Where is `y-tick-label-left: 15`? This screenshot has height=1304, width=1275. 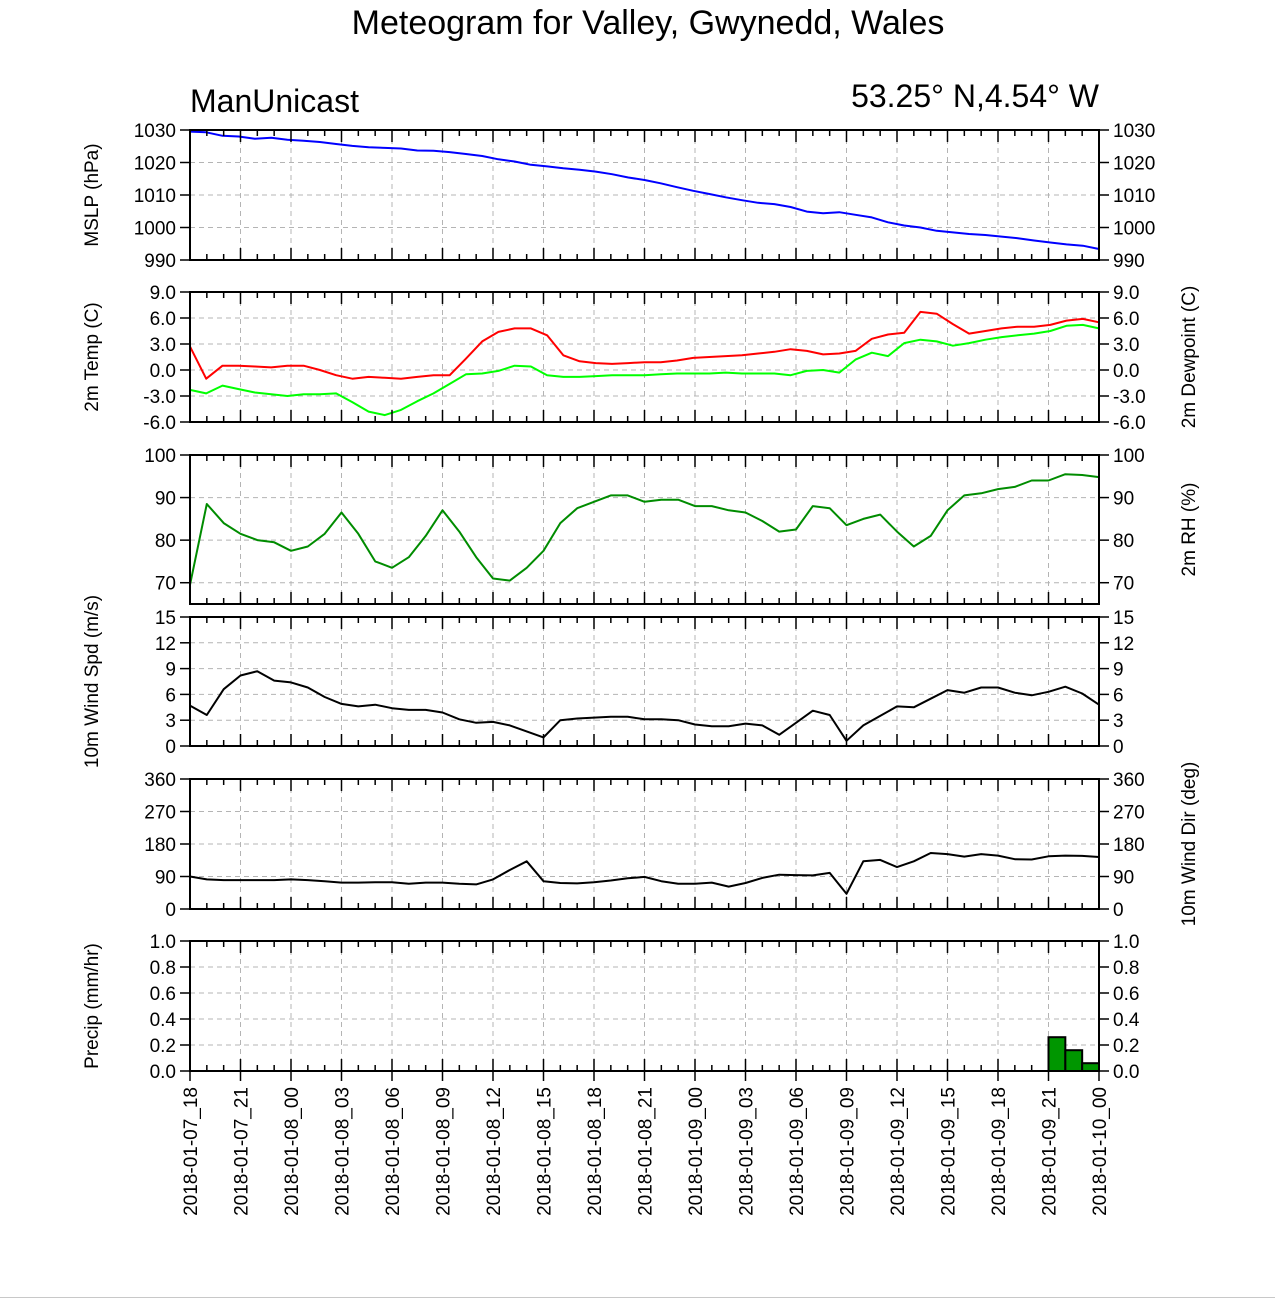
y-tick-label-left: 15 is located at coordinates (165, 618).